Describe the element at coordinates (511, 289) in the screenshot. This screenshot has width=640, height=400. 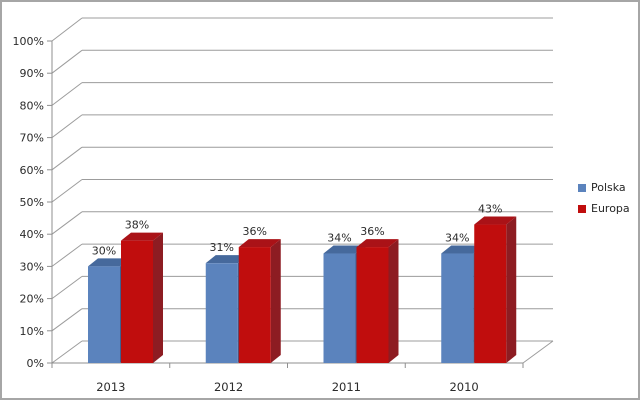
I see `bar-europa-2010-side` at that location.